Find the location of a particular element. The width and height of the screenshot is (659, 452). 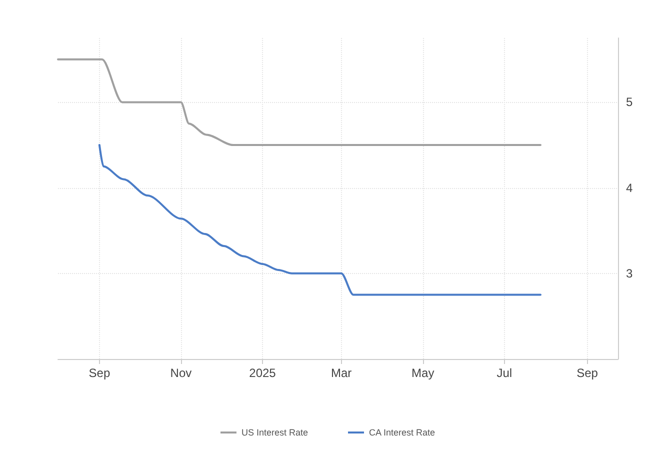

x-tick-label: Nov is located at coordinates (181, 373).